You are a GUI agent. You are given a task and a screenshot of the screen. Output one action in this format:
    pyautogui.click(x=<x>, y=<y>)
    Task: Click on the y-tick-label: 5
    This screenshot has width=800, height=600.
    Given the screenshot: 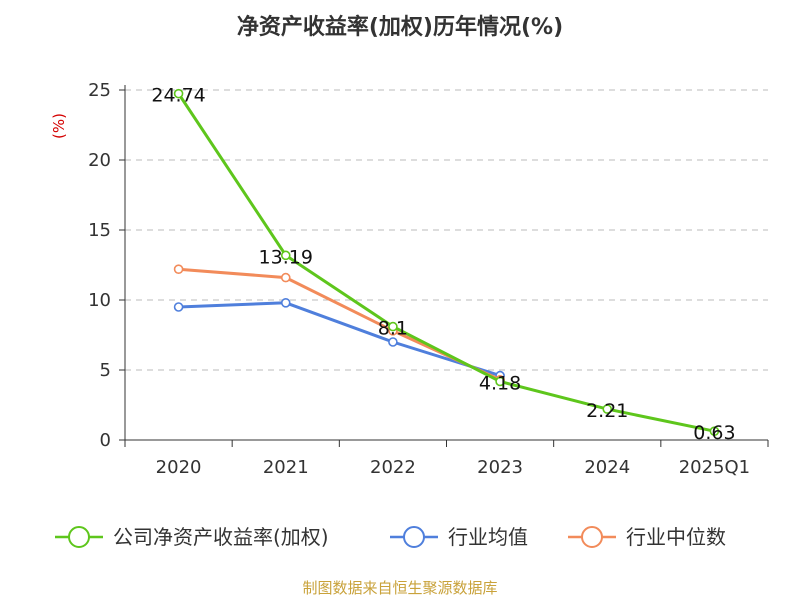 What is the action you would take?
    pyautogui.click(x=105, y=370)
    